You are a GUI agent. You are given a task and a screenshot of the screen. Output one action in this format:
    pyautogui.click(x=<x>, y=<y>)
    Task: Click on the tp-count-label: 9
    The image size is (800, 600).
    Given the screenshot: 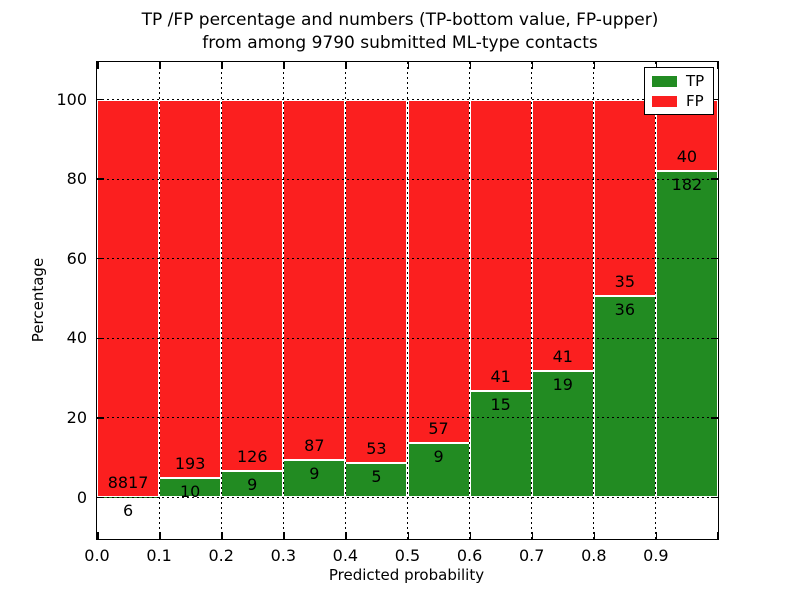 What is the action you would take?
    pyautogui.click(x=314, y=474)
    